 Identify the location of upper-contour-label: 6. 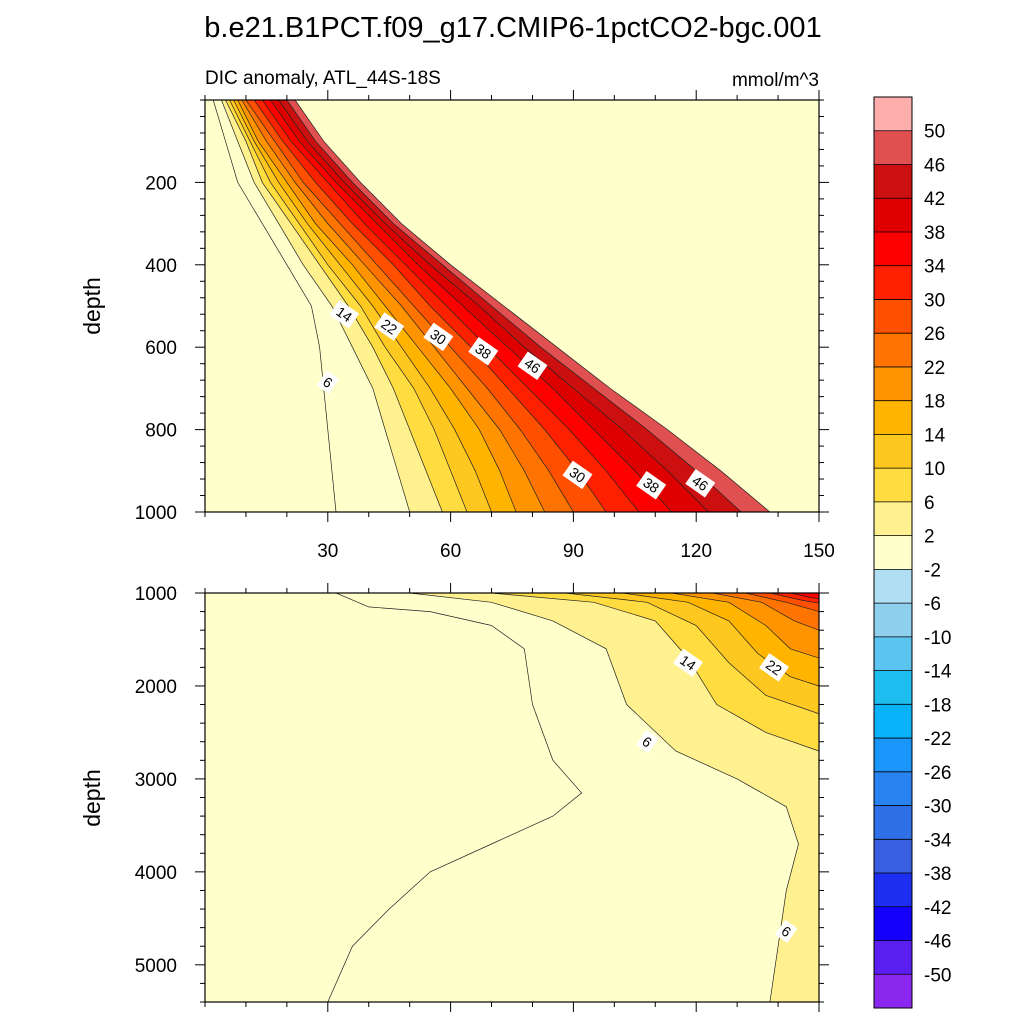
(328, 382).